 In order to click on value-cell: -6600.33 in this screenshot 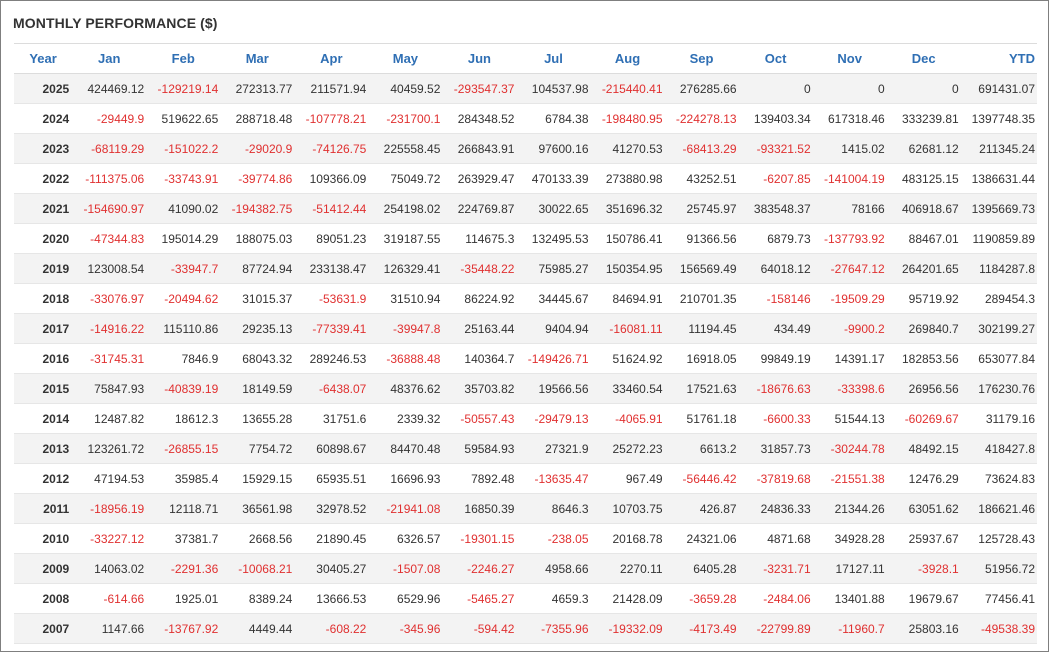, I will do `click(775, 418)`.